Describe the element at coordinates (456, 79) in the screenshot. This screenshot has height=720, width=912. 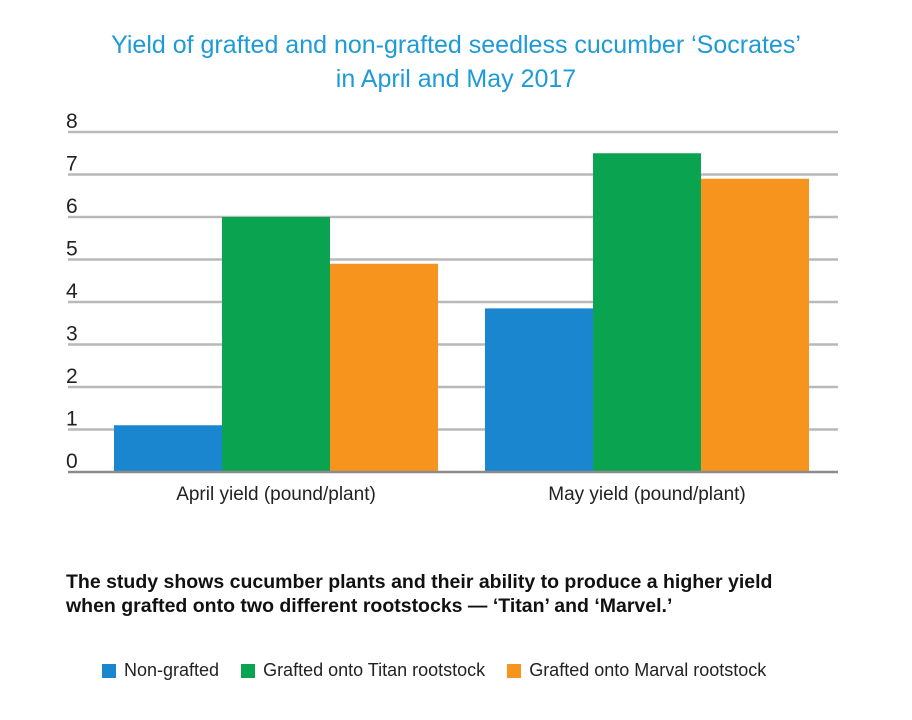
I see `chart-title-line-2: in April and May 2017` at that location.